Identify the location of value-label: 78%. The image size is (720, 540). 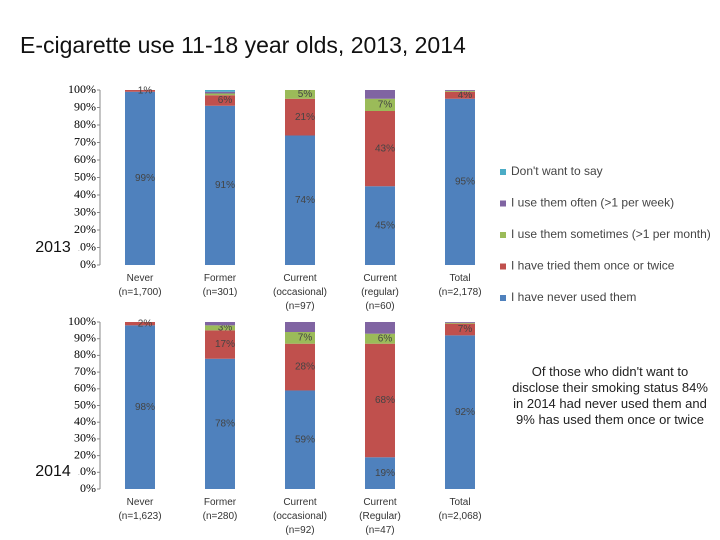
(225, 424).